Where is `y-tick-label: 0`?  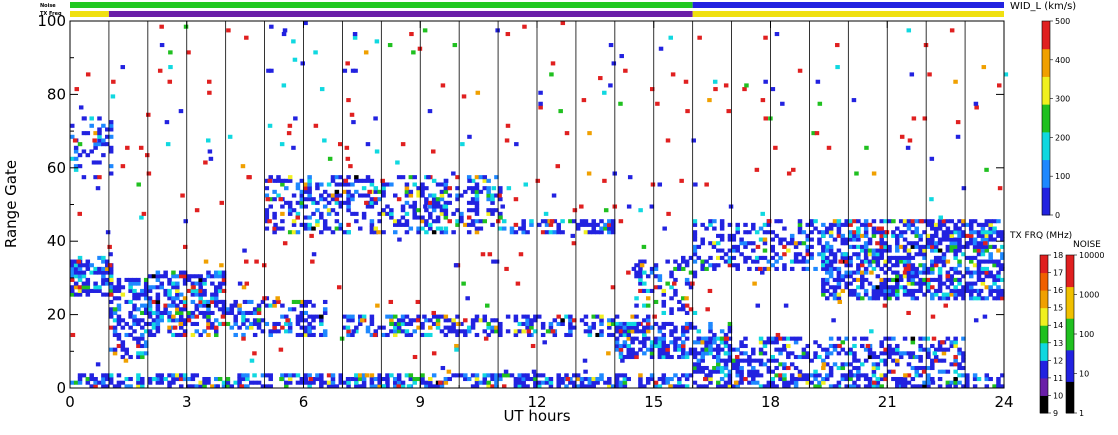 y-tick-label: 0 is located at coordinates (61, 388).